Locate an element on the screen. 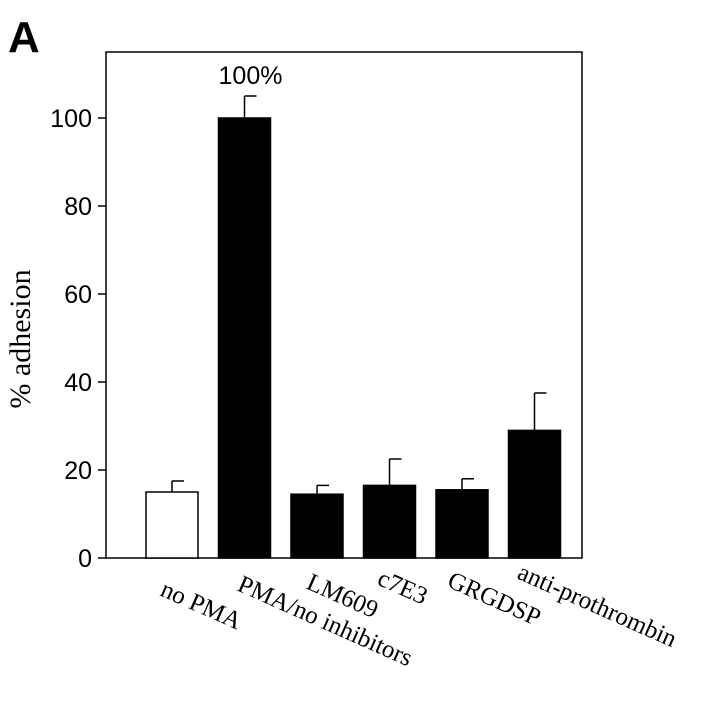 The image size is (720, 720). y-axis-label: % adhesion is located at coordinates (20, 338).